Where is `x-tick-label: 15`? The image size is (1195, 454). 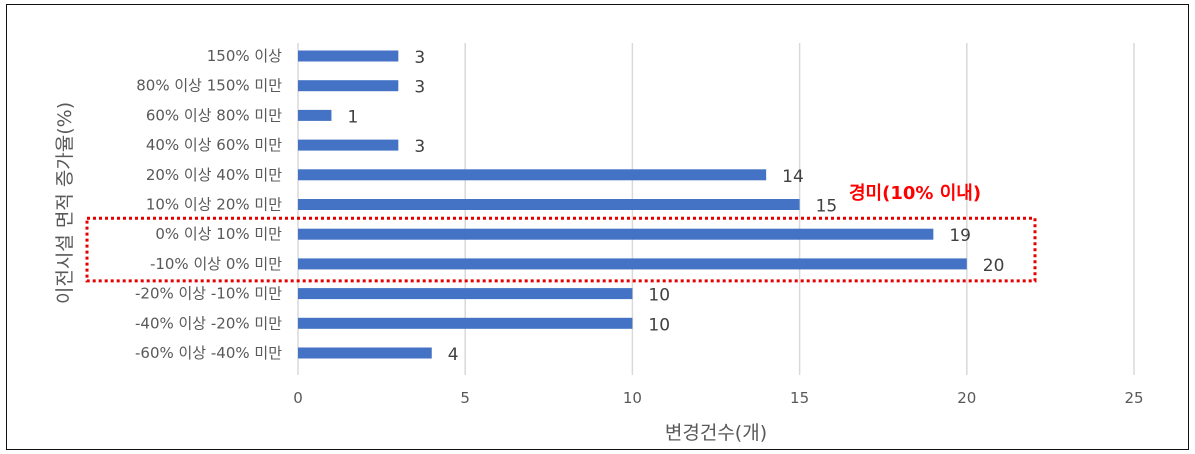
x-tick-label: 15 is located at coordinates (799, 398).